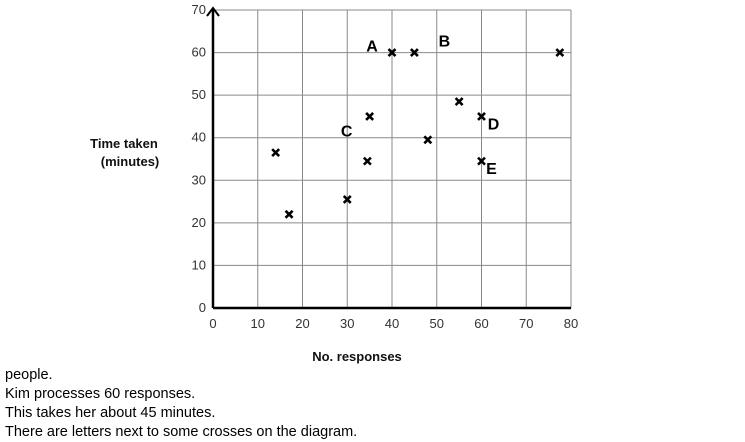 This screenshot has width=745, height=442. I want to click on y-tick-label: 40, so click(199, 137).